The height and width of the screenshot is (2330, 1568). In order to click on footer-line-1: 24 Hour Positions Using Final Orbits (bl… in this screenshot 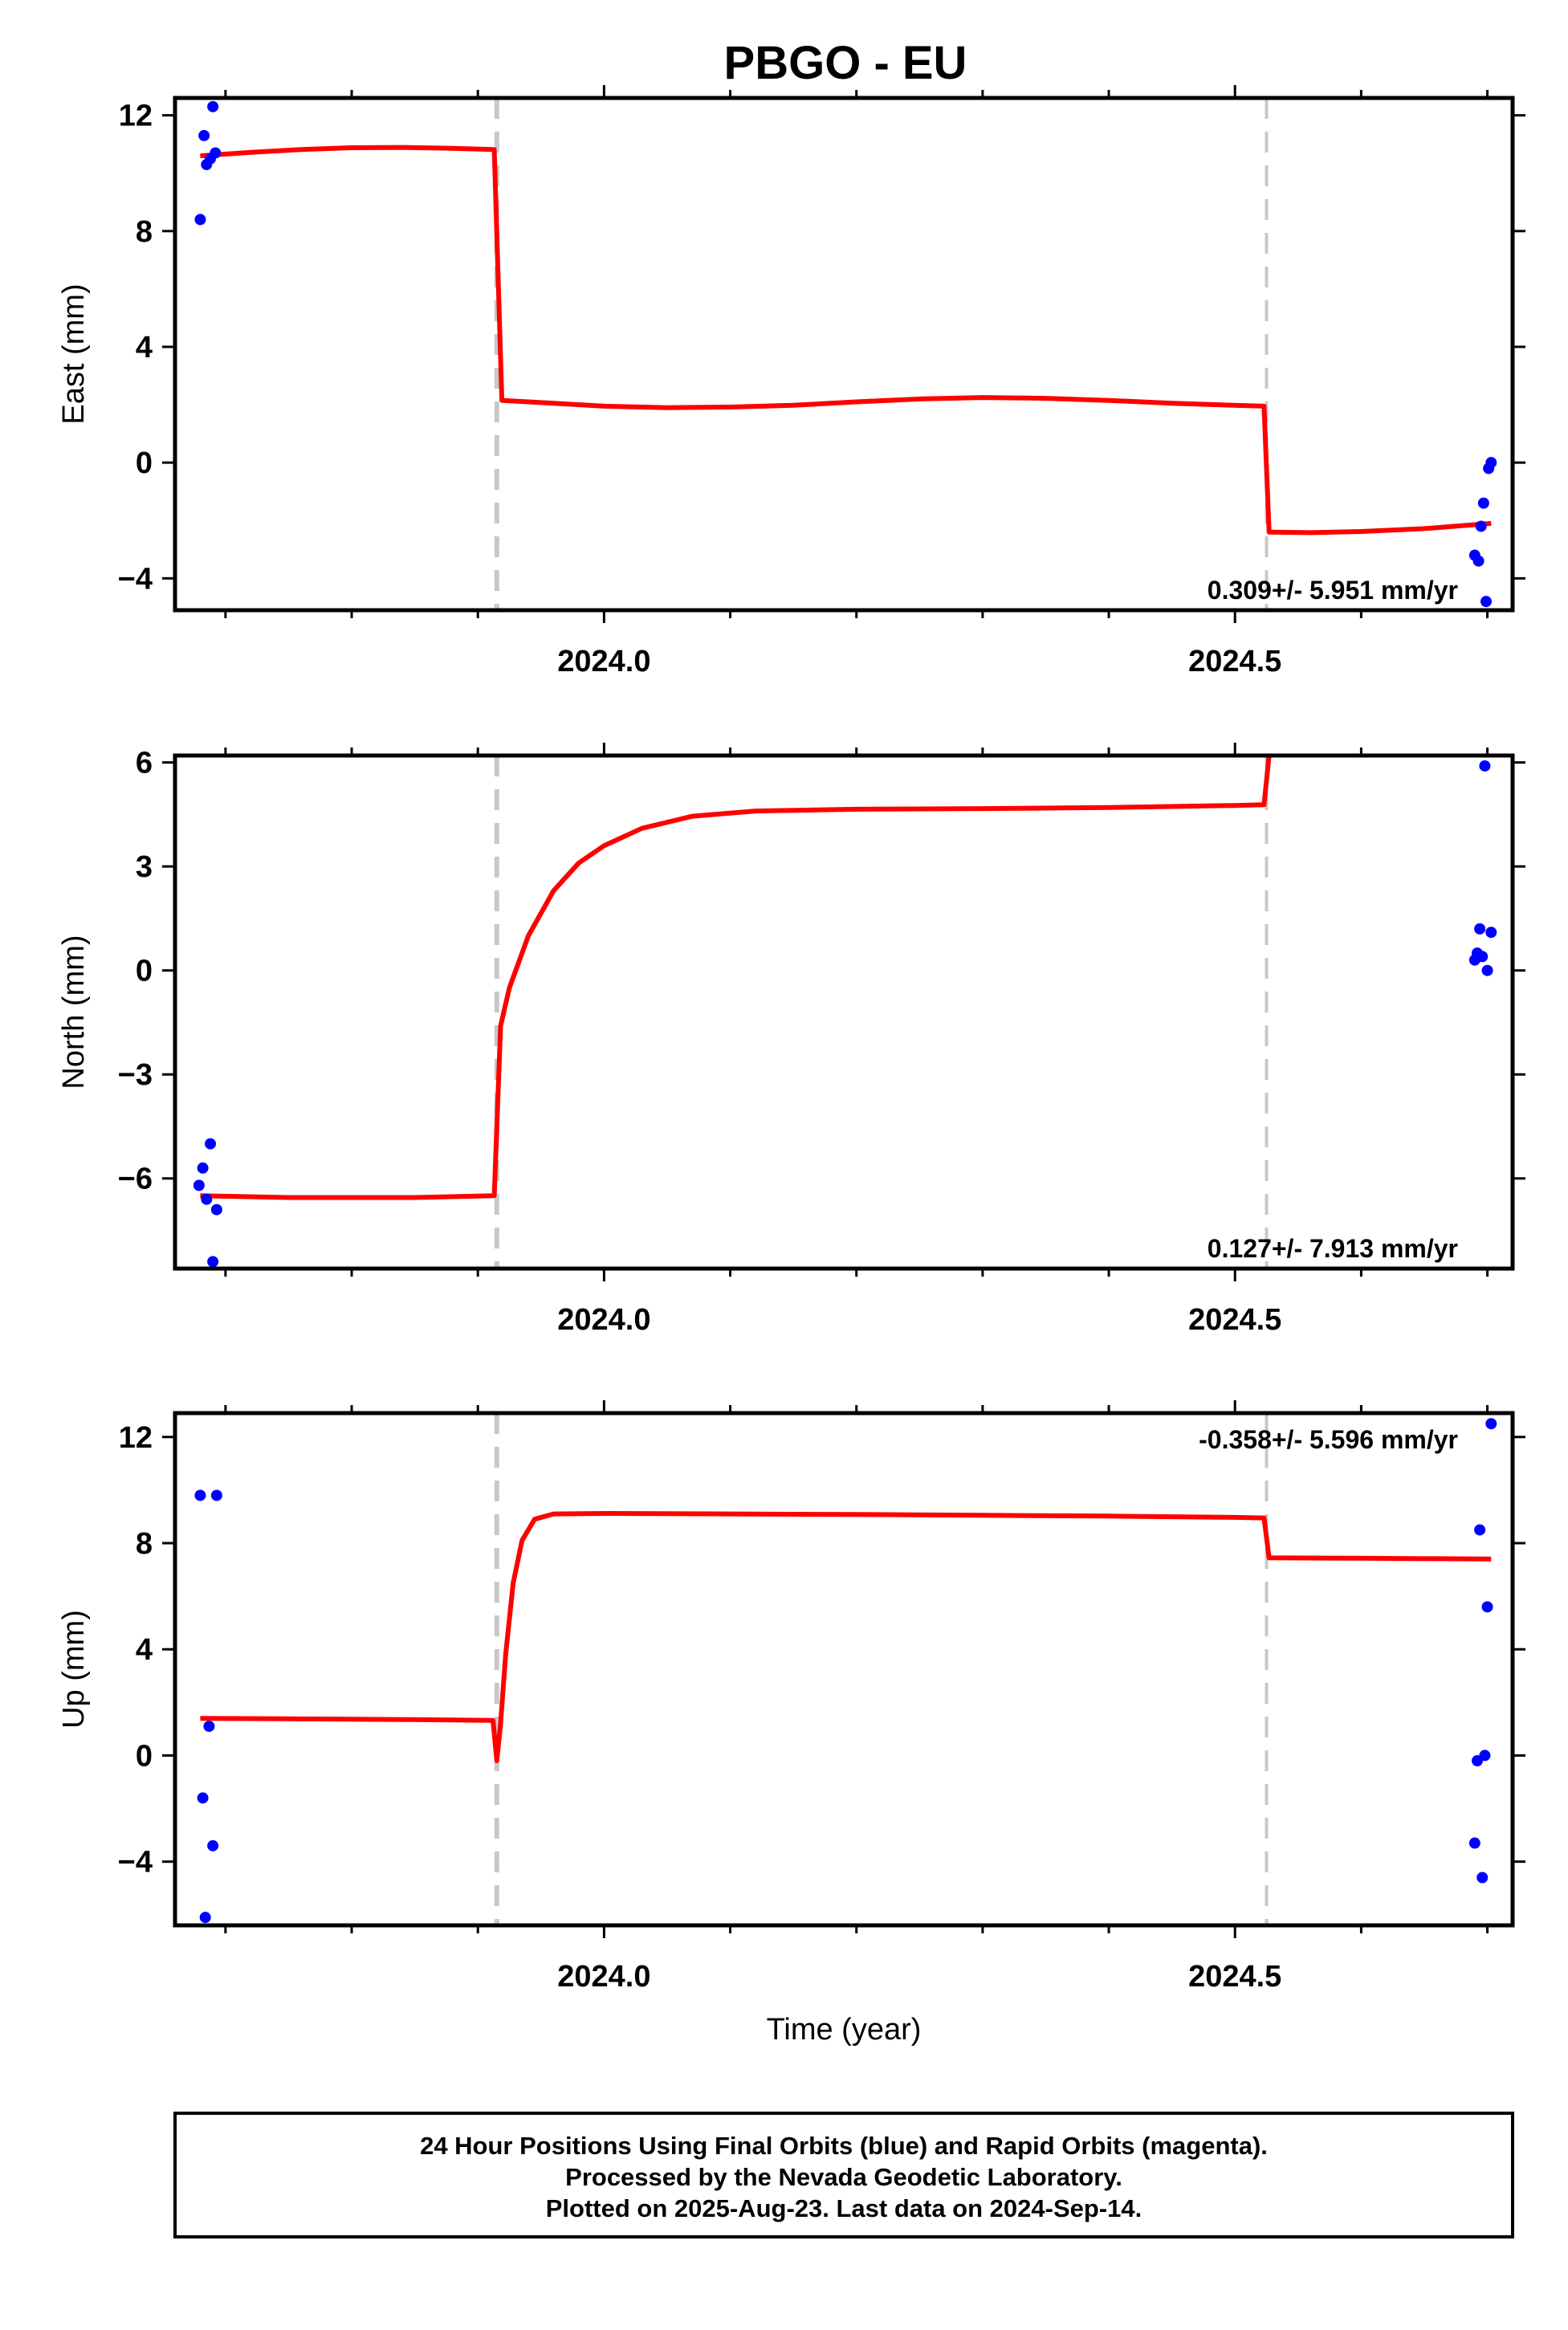, I will do `click(844, 2146)`.